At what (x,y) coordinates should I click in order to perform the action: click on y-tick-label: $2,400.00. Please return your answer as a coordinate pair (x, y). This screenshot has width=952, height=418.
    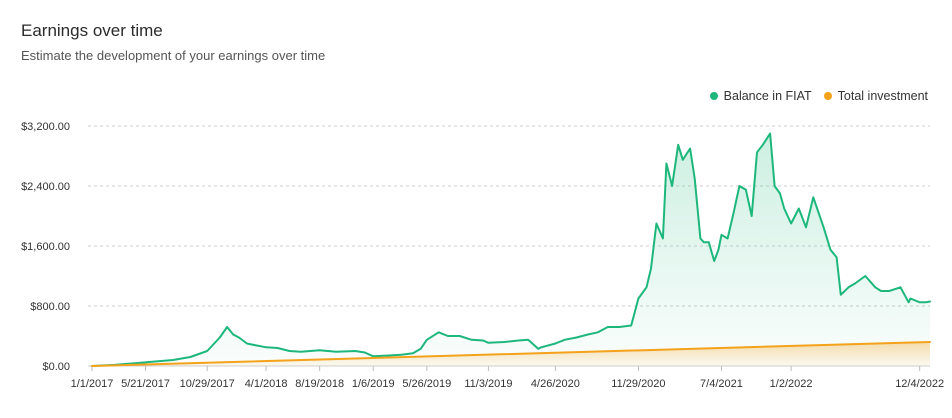
    Looking at the image, I should click on (45, 187).